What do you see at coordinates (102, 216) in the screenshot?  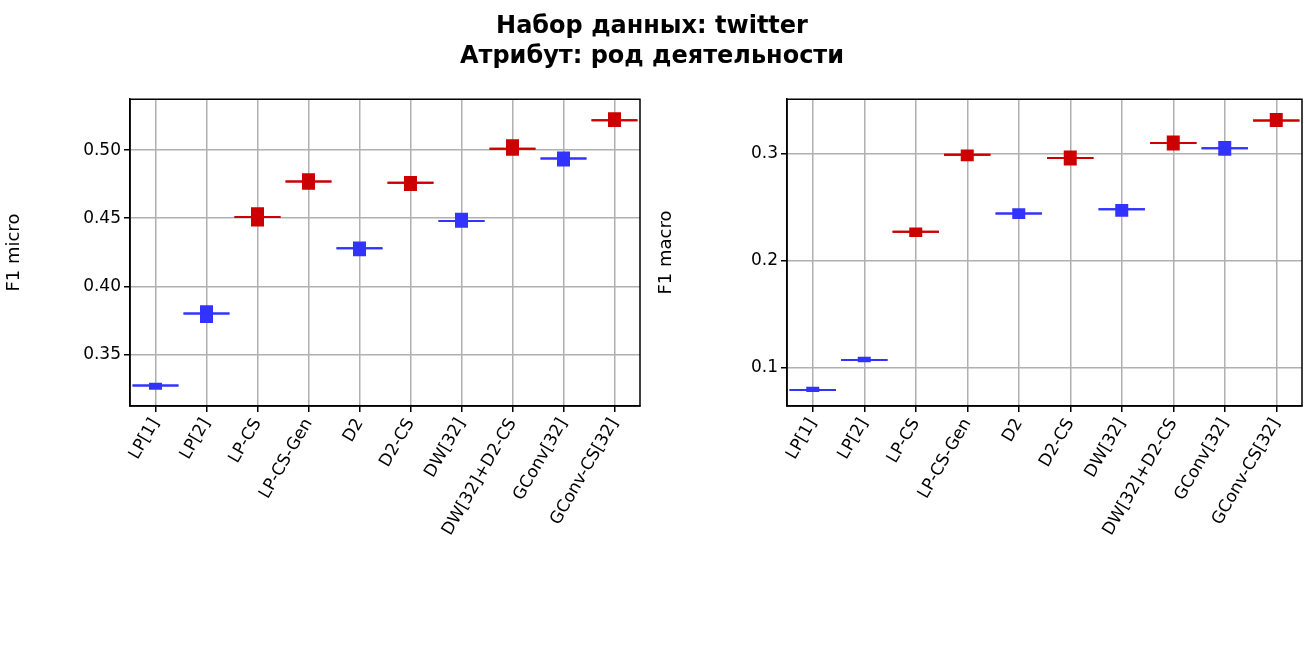 I see `y-tick-label: 0.45` at bounding box center [102, 216].